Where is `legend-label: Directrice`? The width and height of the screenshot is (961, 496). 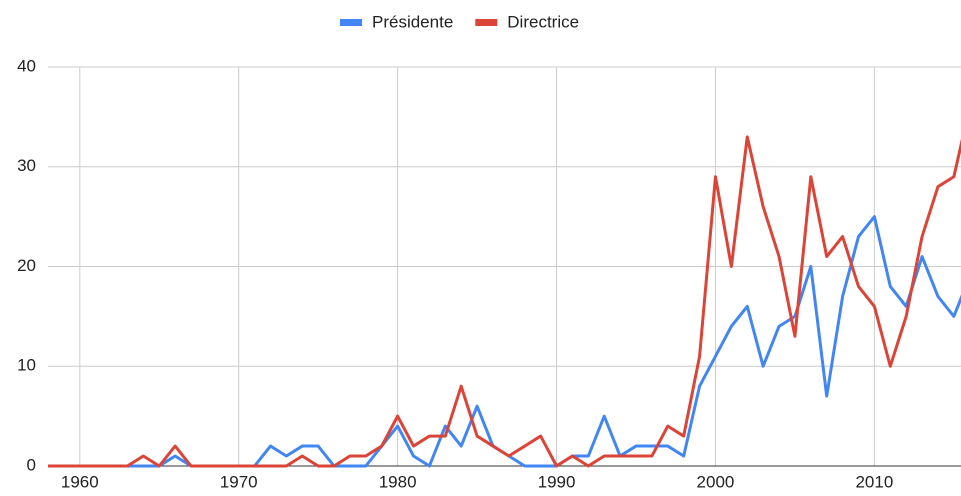 legend-label: Directrice is located at coordinates (543, 21).